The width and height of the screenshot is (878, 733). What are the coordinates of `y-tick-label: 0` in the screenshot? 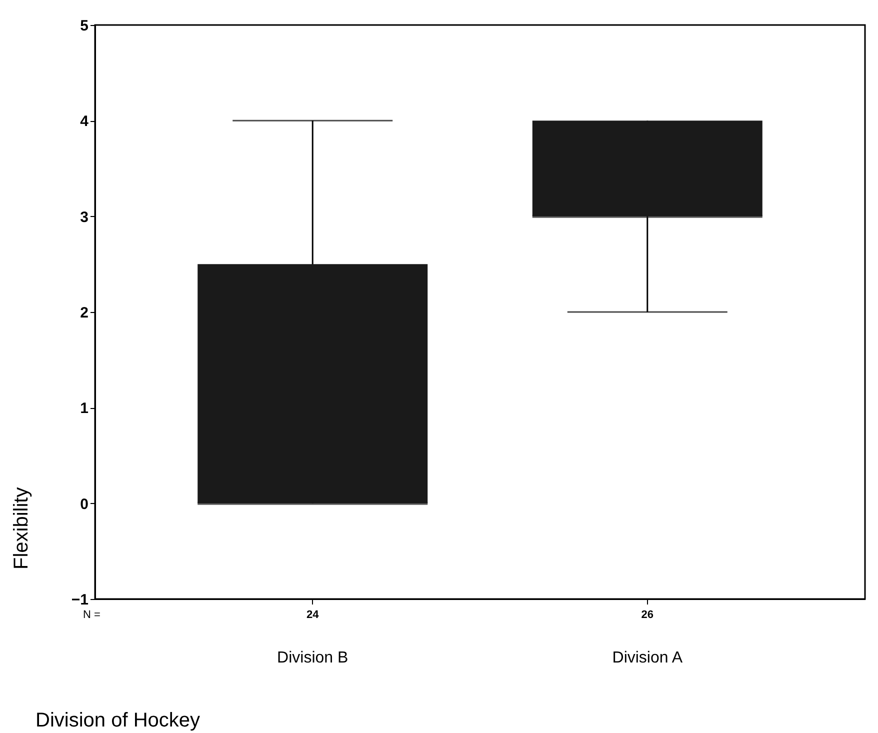 It's located at (84, 504).